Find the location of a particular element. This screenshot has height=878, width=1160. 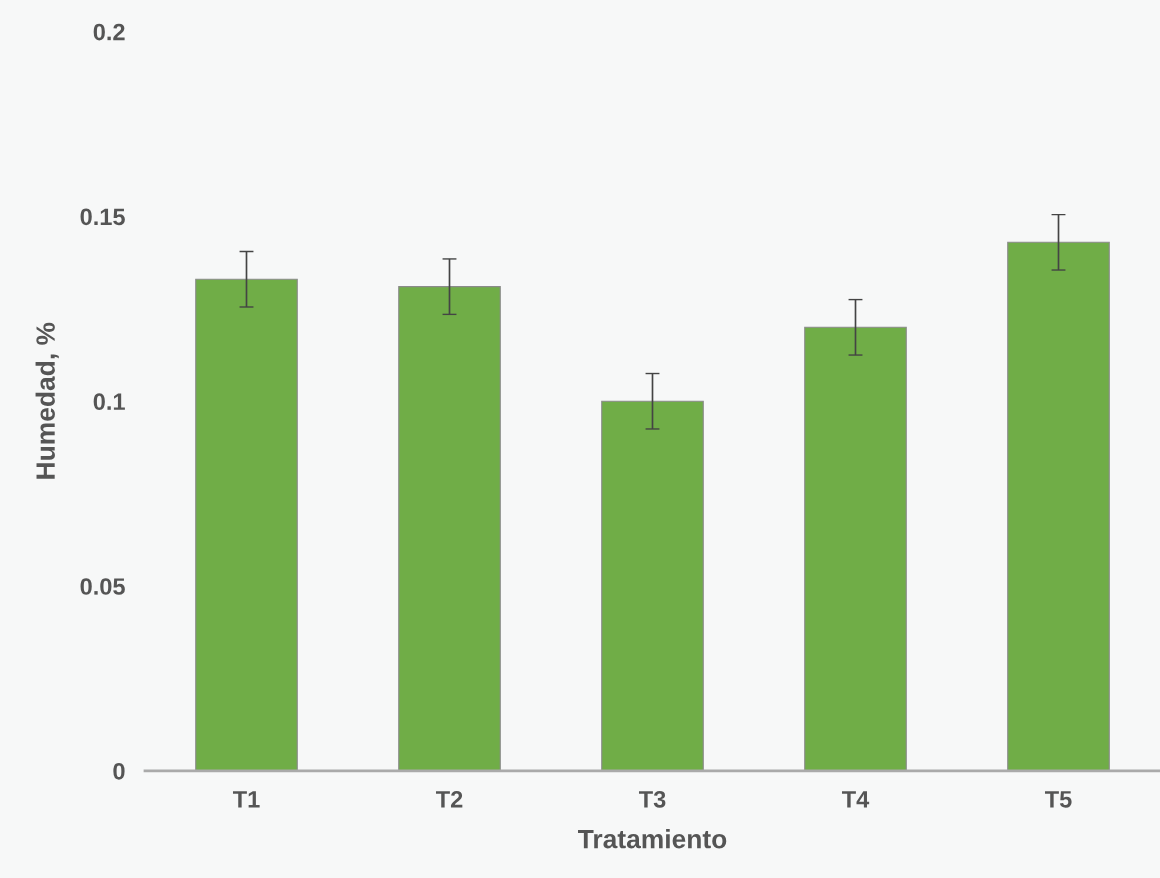

x-tick-label: T2 is located at coordinates (449, 799).